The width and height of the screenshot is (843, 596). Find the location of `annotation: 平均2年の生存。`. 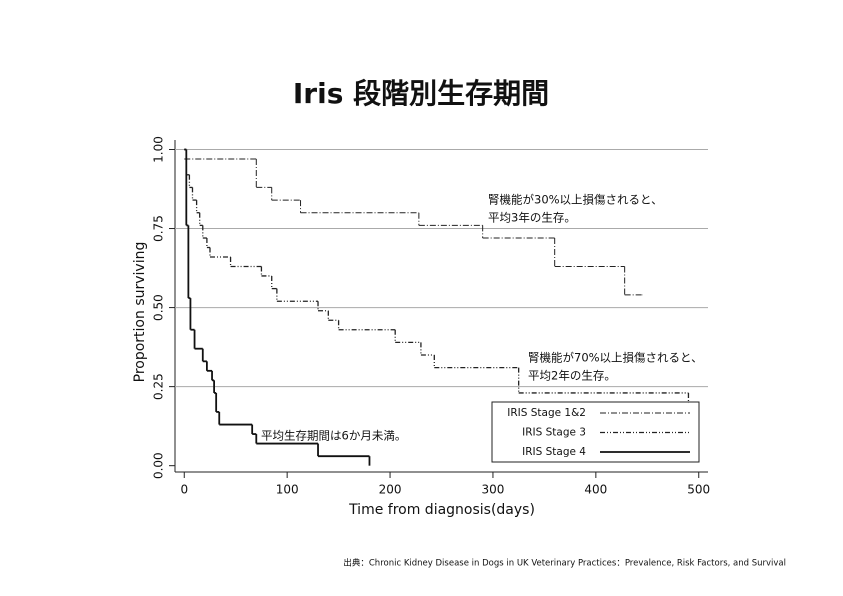

annotation: 平均2年の生存。 is located at coordinates (572, 376).